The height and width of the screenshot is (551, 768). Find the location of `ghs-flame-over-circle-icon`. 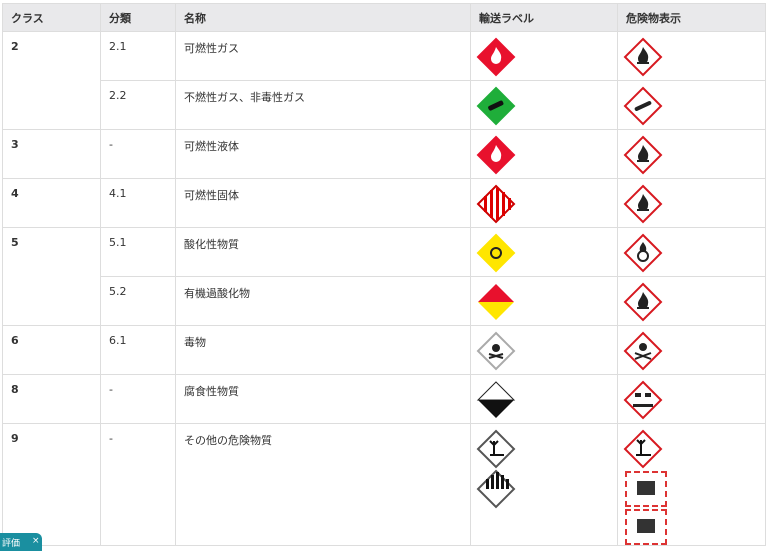

ghs-flame-over-circle-icon is located at coordinates (694, 253).